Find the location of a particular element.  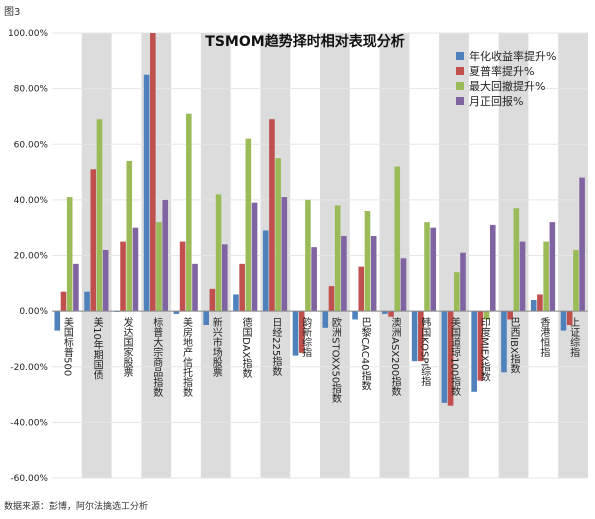

category-label: 香港恒指 is located at coordinates (544, 337).